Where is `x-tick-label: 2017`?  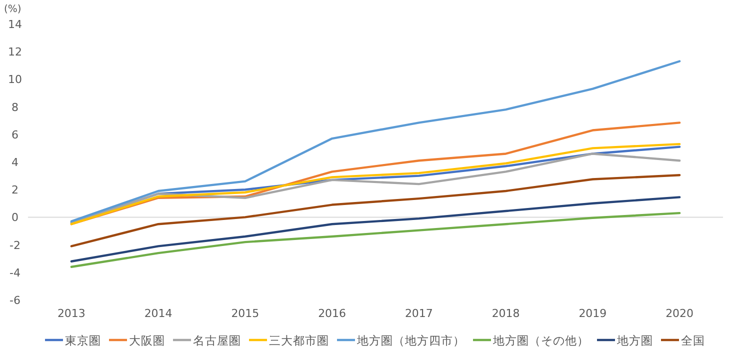
x-tick-label: 2017 is located at coordinates (418, 313).